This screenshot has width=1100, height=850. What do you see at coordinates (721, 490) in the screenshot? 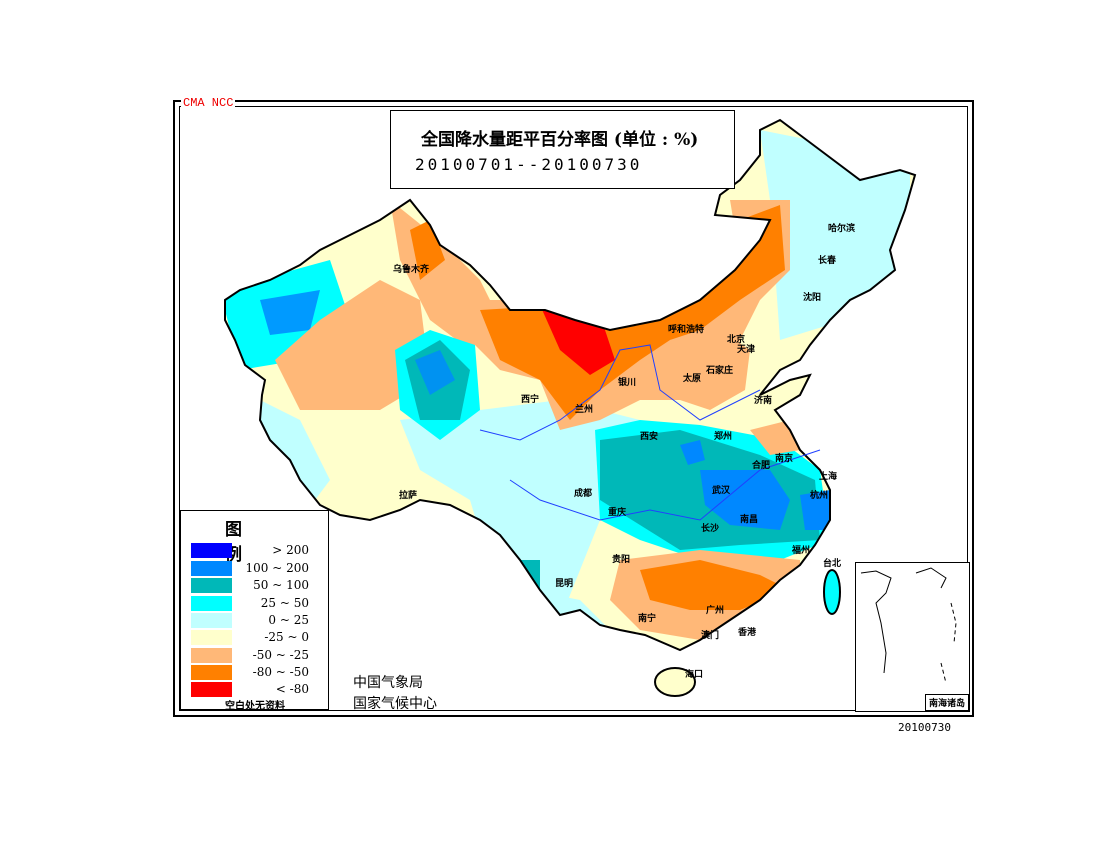
I see `city-label: 武汉` at bounding box center [721, 490].